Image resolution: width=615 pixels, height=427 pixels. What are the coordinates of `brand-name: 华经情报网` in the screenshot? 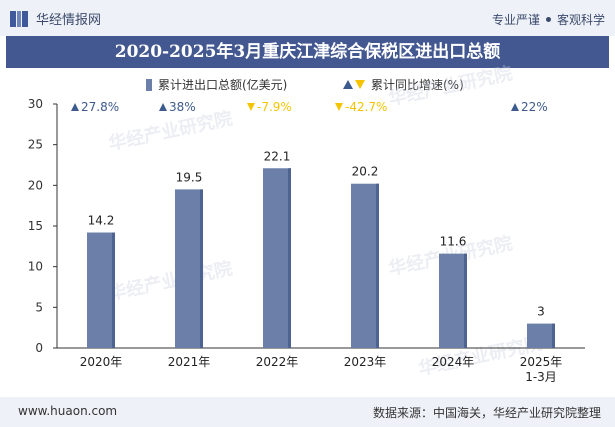 It's located at (69, 20).